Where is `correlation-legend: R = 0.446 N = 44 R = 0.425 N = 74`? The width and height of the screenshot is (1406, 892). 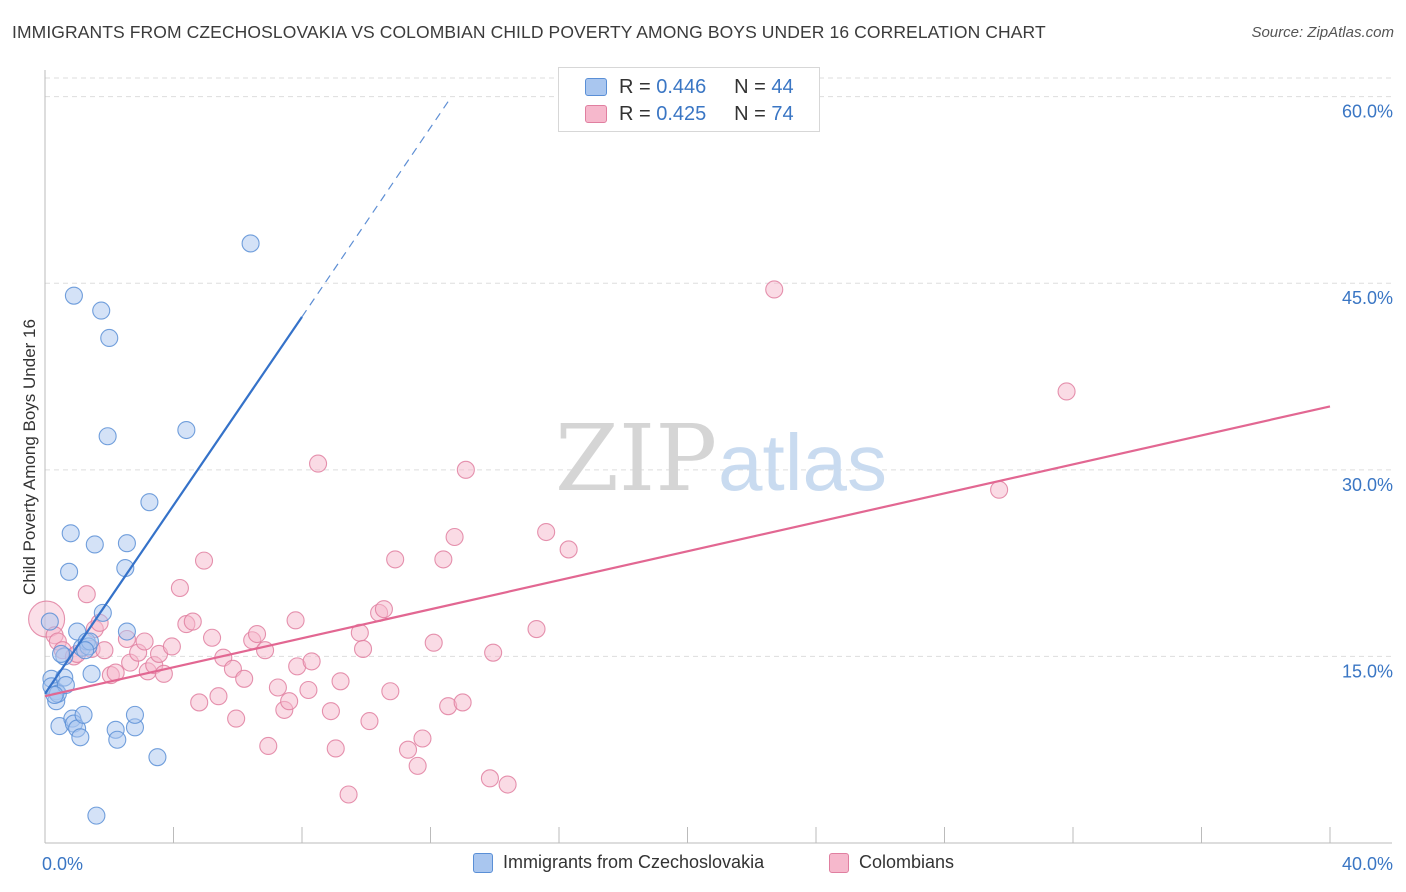 correlation-legend: R = 0.446 N = 44 R = 0.425 N = 74 is located at coordinates (689, 99).